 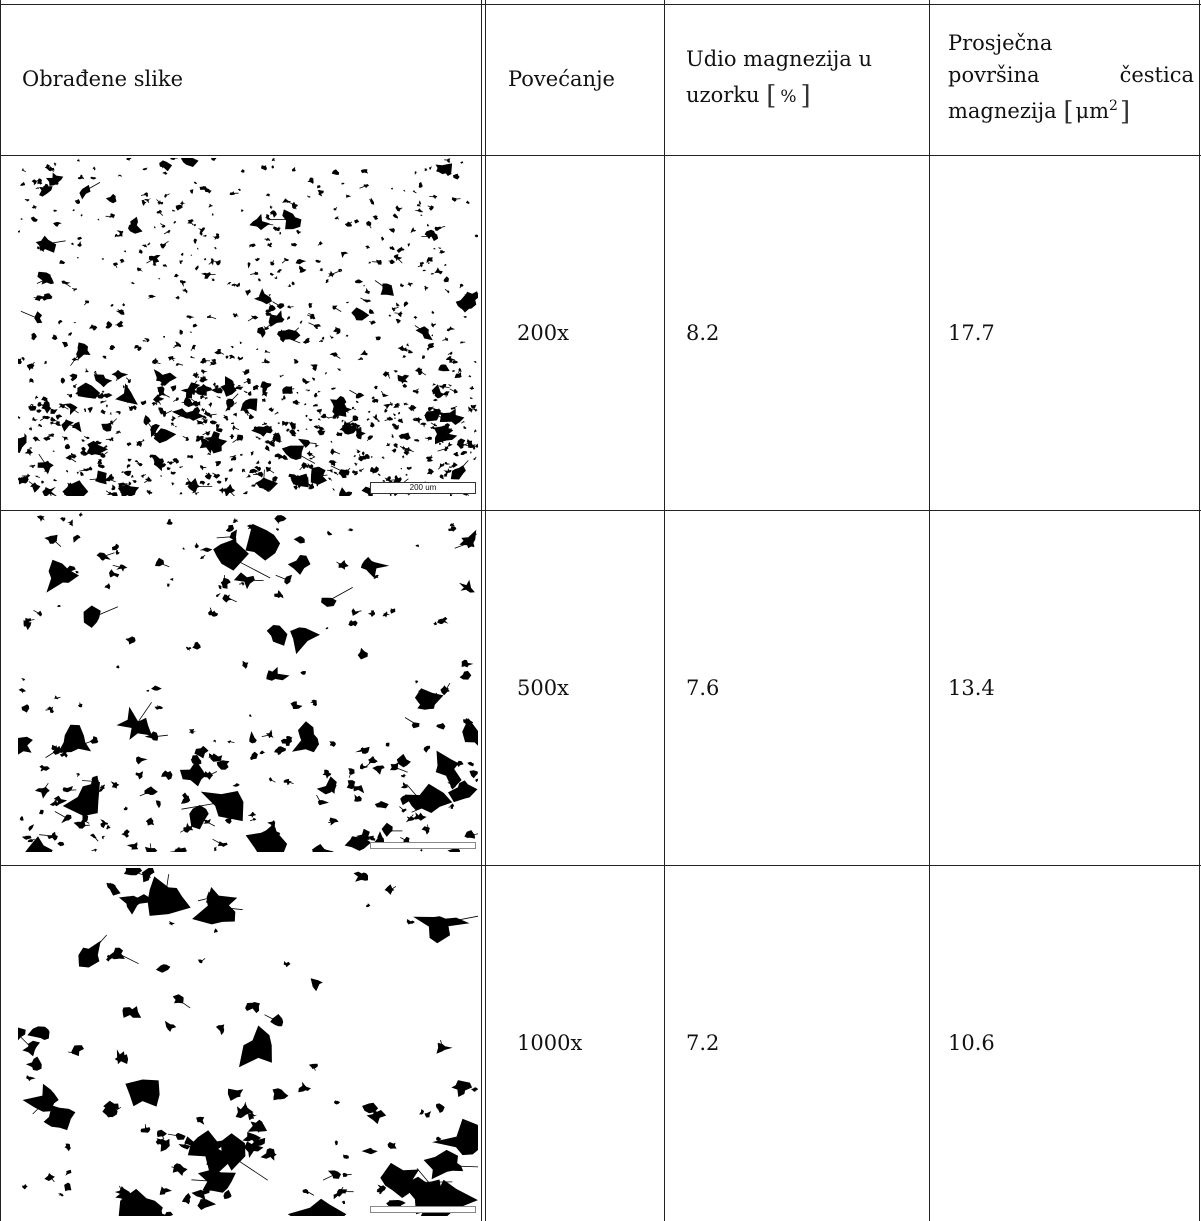 What do you see at coordinates (481, 610) in the screenshot?
I see `image-col-border-a` at bounding box center [481, 610].